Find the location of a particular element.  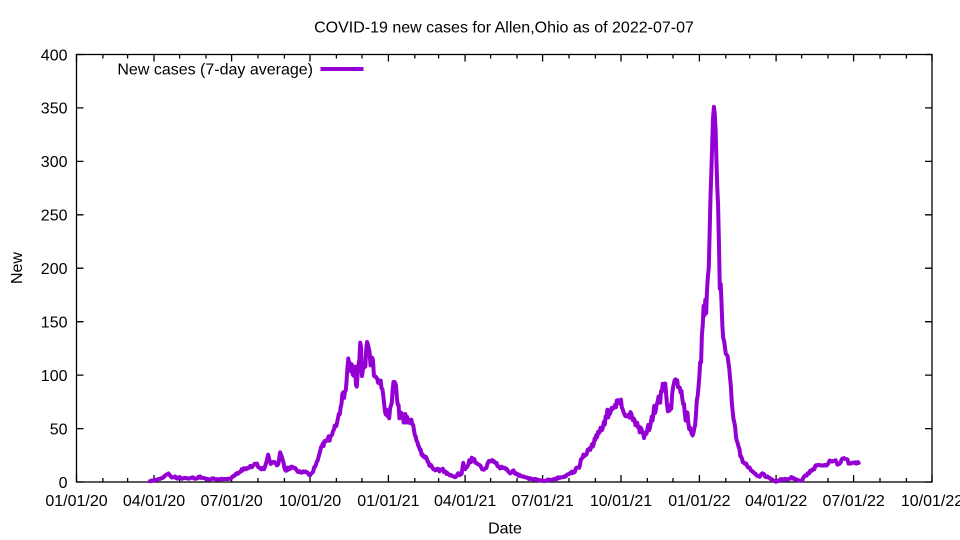

svg-text: 01/01/21 is located at coordinates (388, 501).